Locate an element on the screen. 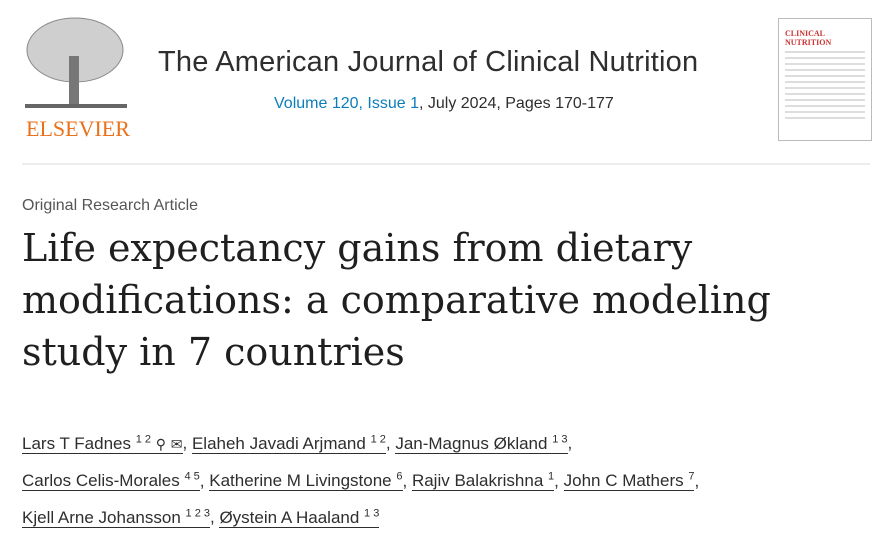  author-link: Jan-Magnus Økland 1 3 is located at coordinates (481, 443).